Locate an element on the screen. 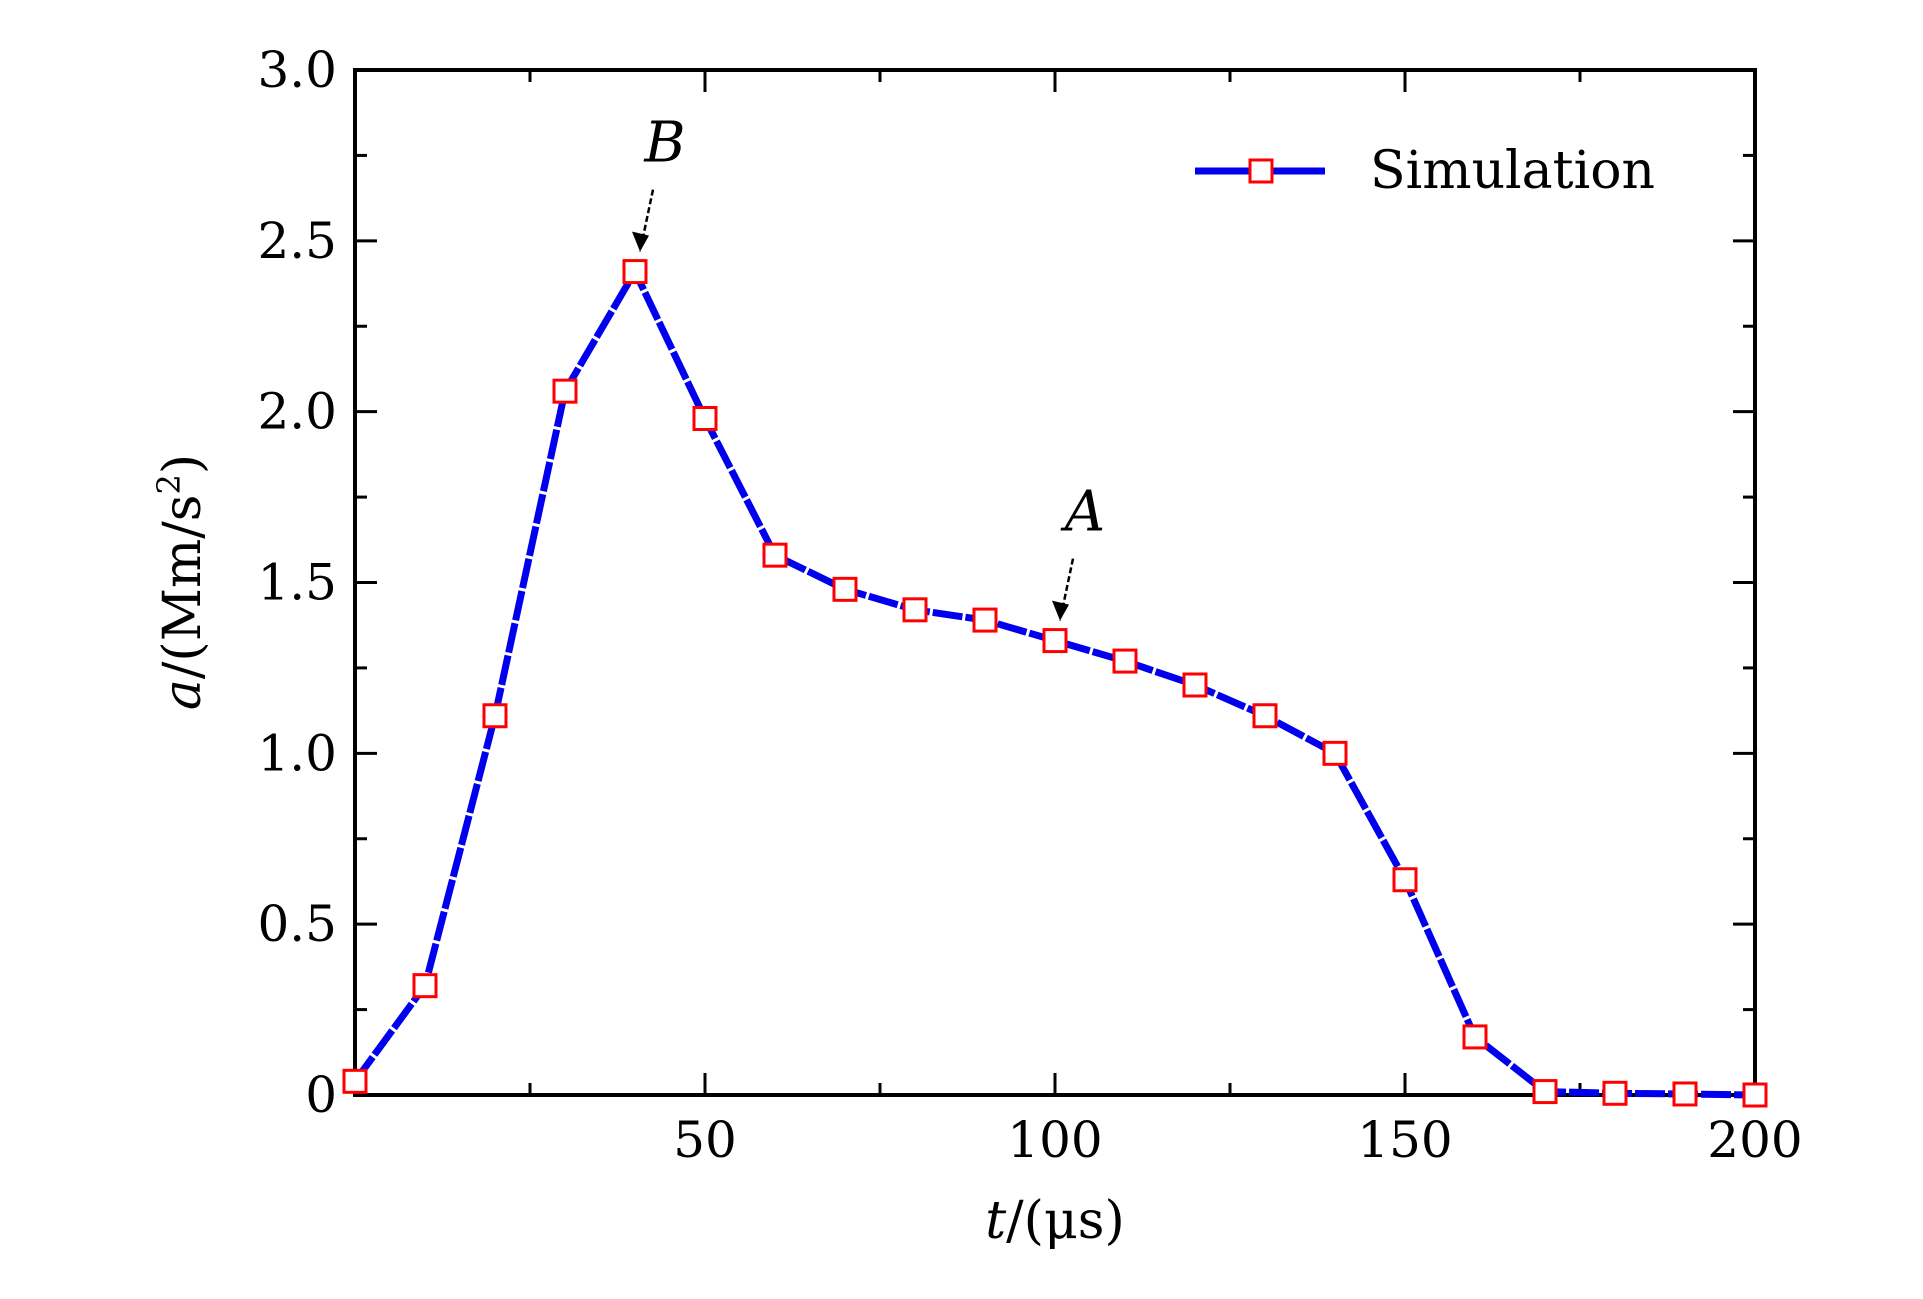 This screenshot has height=1299, width=1923. x-tick-label: 100 is located at coordinates (1054, 1140).